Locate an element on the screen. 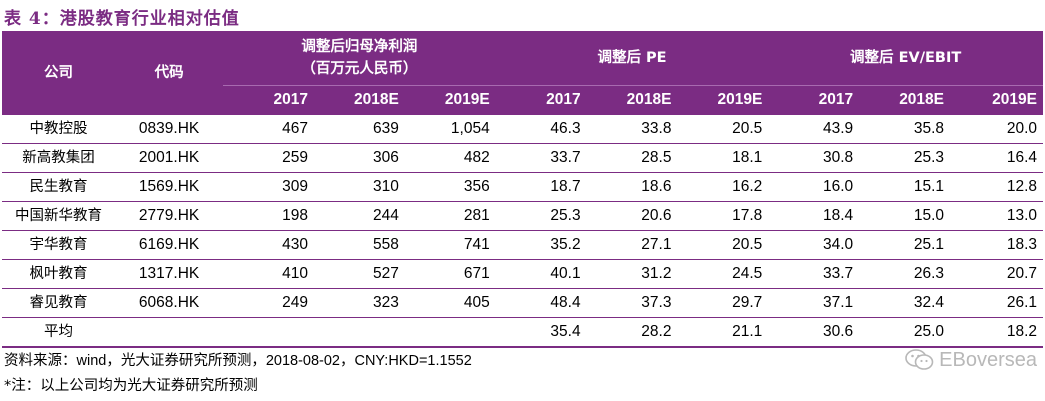 This screenshot has width=1045, height=401. value-cell: 310 is located at coordinates (359, 187).